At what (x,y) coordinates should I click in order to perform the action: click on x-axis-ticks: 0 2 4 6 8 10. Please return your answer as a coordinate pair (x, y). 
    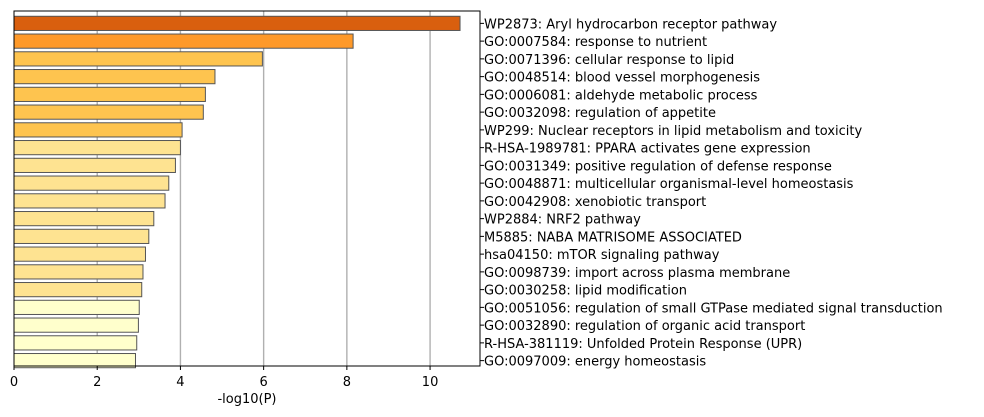
    Looking at the image, I should click on (224, 378).